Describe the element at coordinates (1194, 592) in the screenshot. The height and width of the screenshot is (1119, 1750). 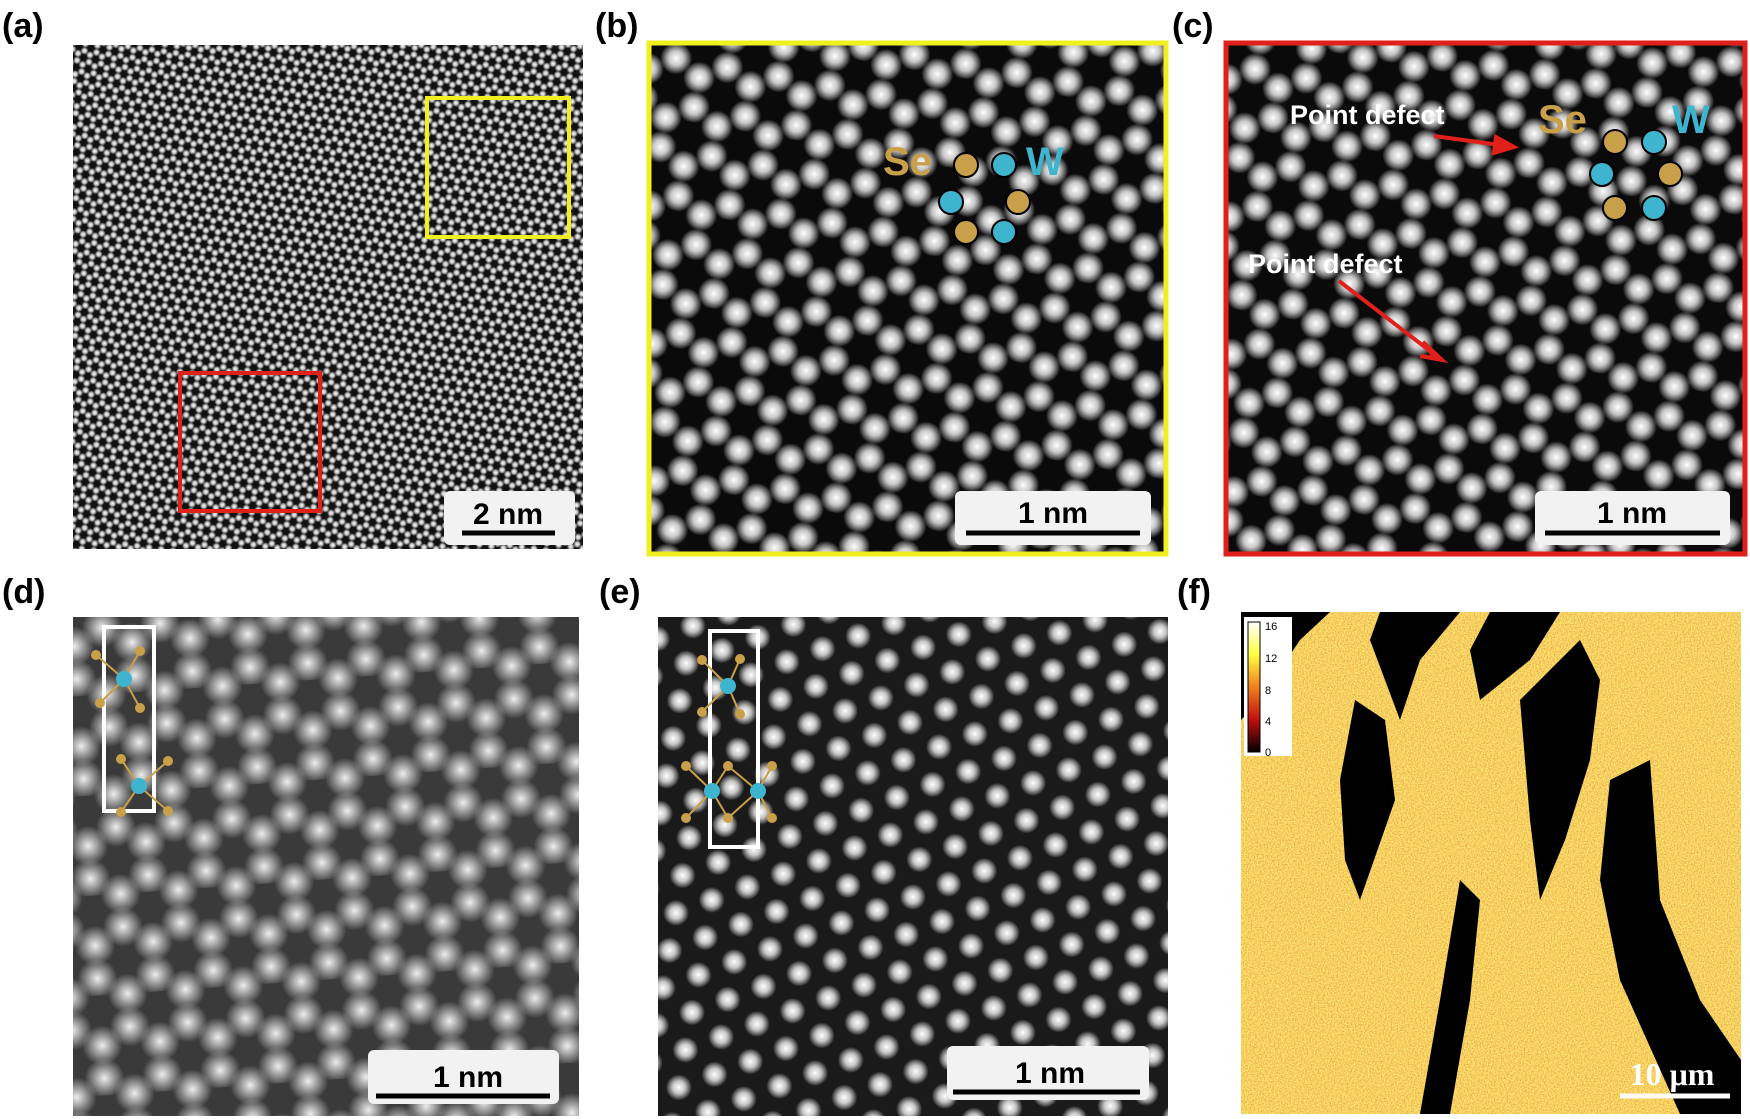
I see `panel-label: (f)` at that location.